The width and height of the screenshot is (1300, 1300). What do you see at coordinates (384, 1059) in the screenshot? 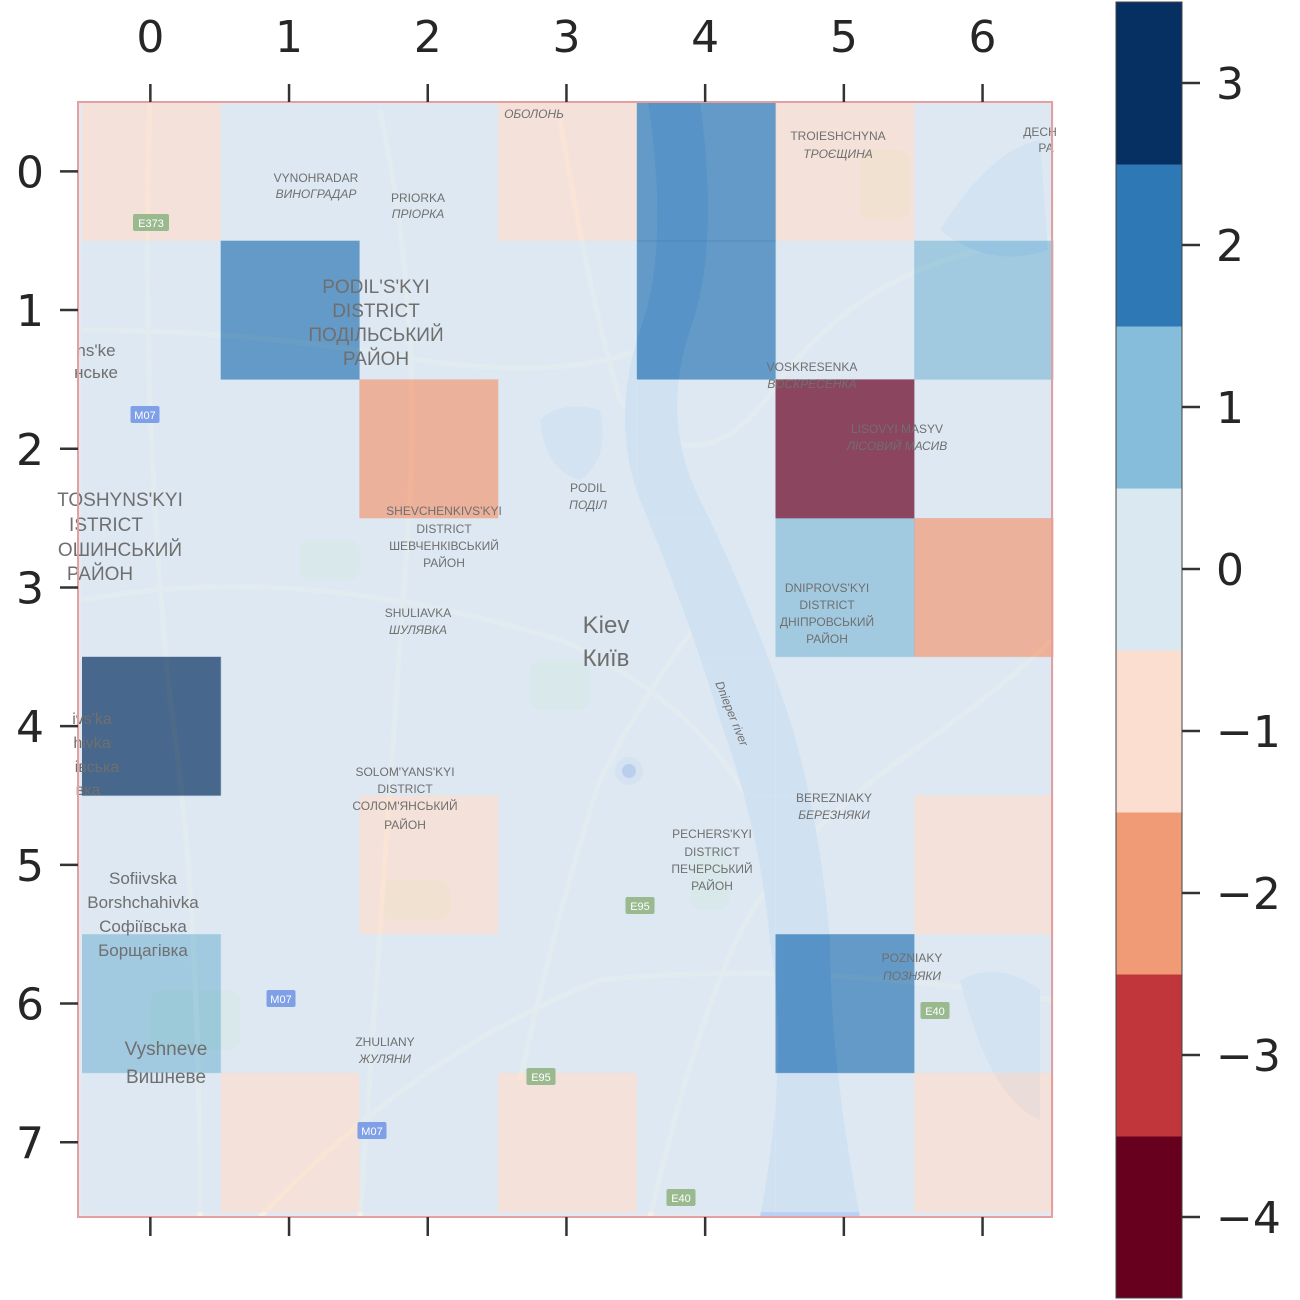
I see `map-label: ЖУЛЯНИ` at bounding box center [384, 1059].